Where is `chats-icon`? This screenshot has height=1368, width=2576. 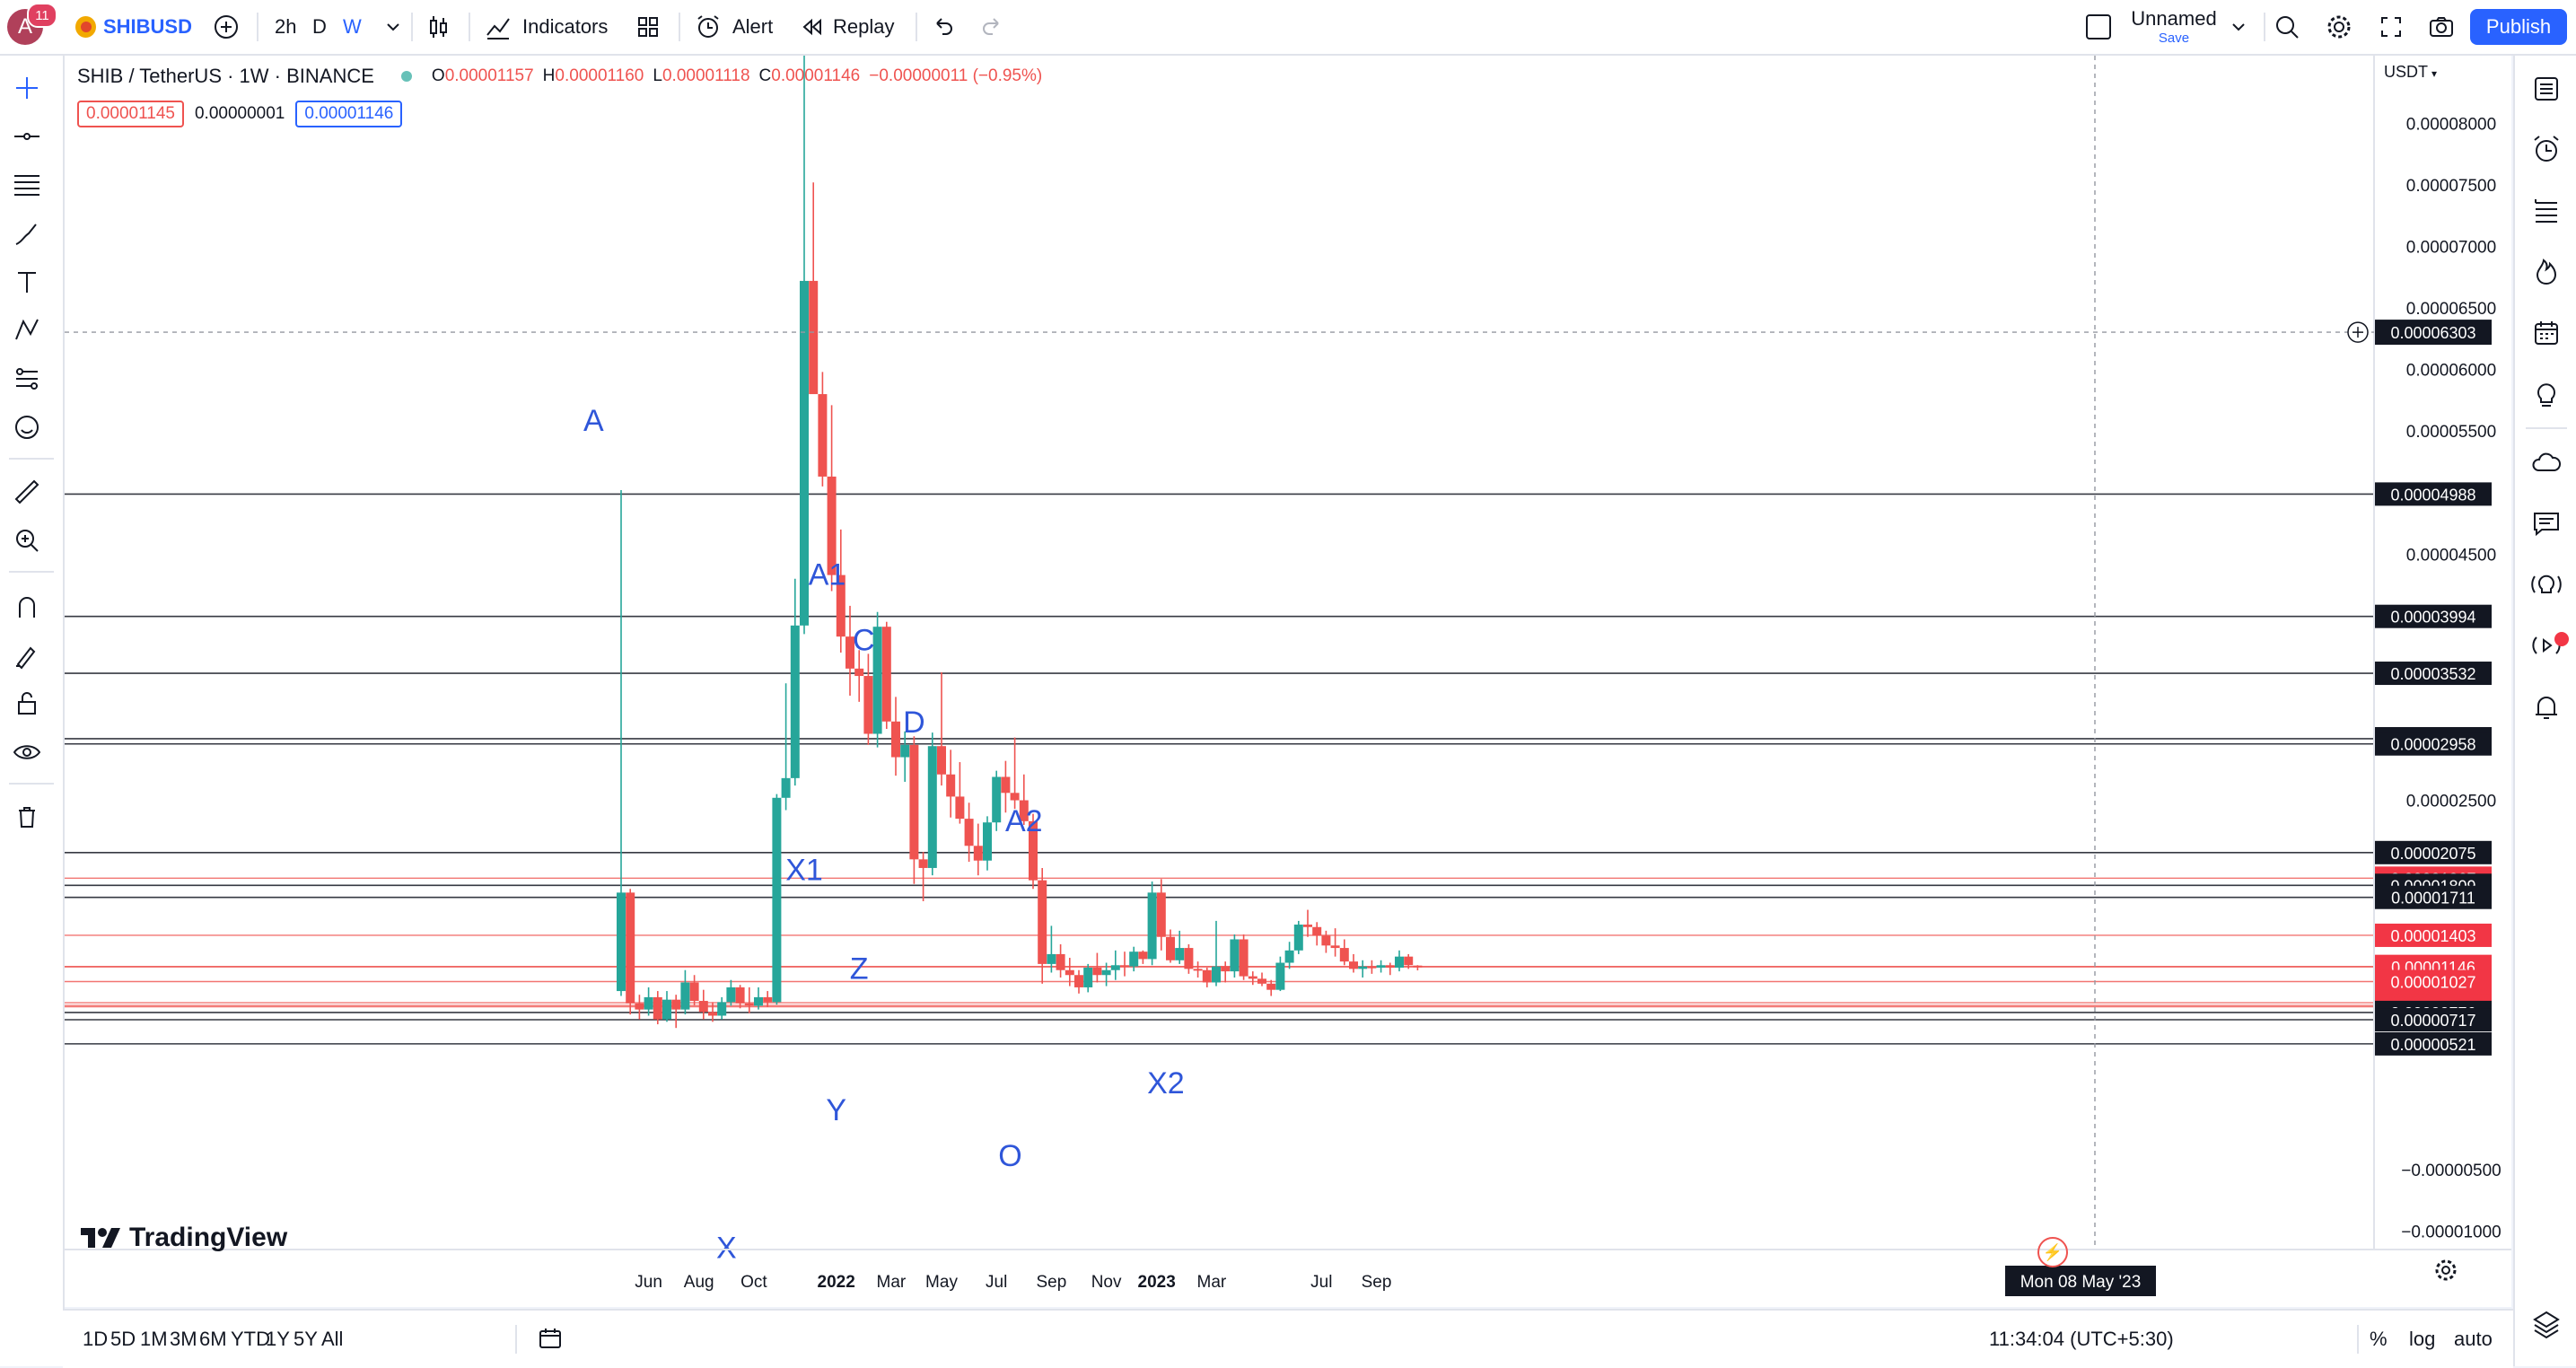 chats-icon is located at coordinates (2546, 523).